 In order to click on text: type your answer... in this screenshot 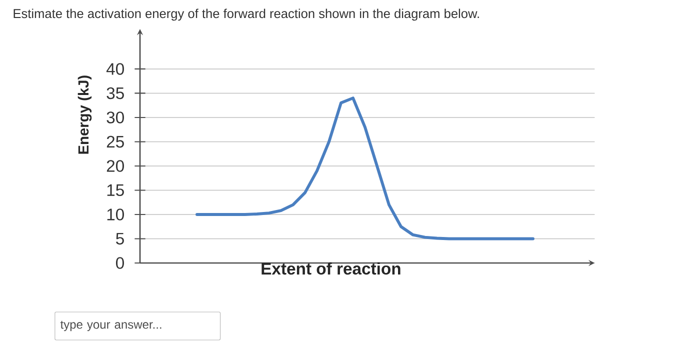, I will do `click(111, 326)`.